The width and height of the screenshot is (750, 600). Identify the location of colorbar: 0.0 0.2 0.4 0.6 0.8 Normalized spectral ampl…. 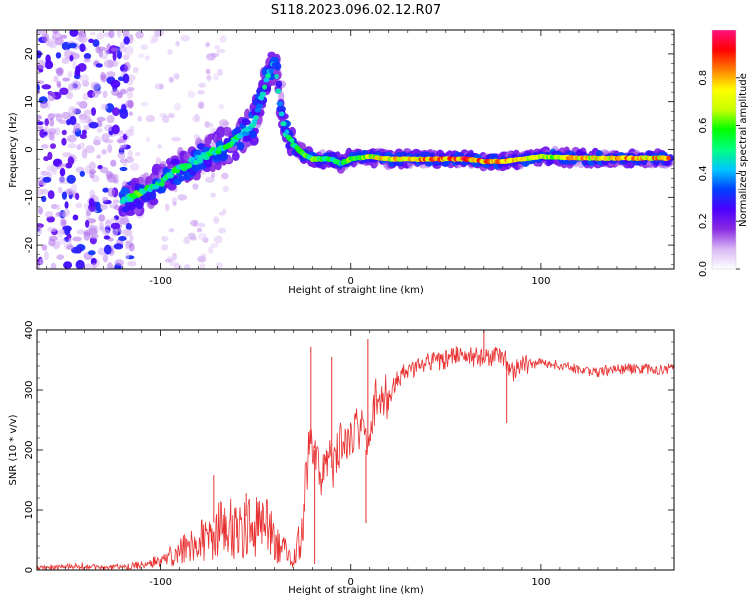
(723, 153).